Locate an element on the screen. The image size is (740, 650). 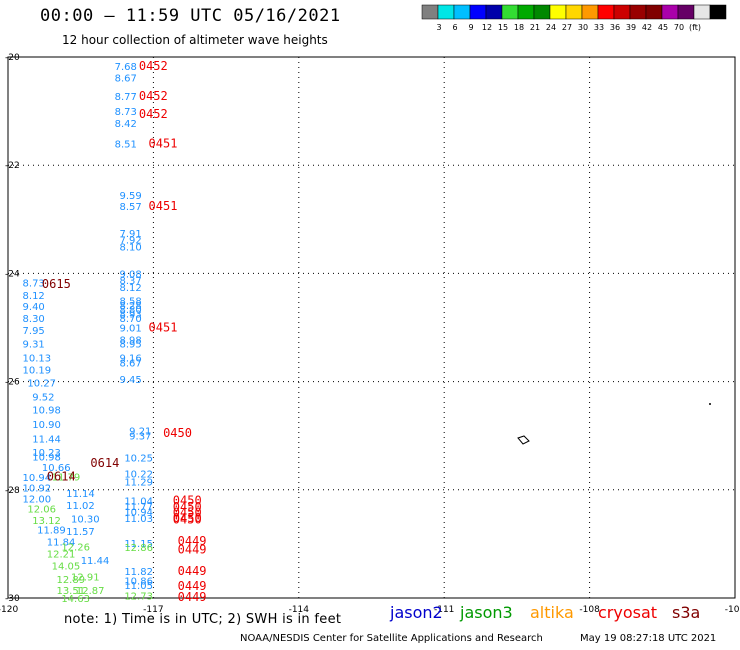
wave-height-label: 12.91 is located at coordinates (85, 577).